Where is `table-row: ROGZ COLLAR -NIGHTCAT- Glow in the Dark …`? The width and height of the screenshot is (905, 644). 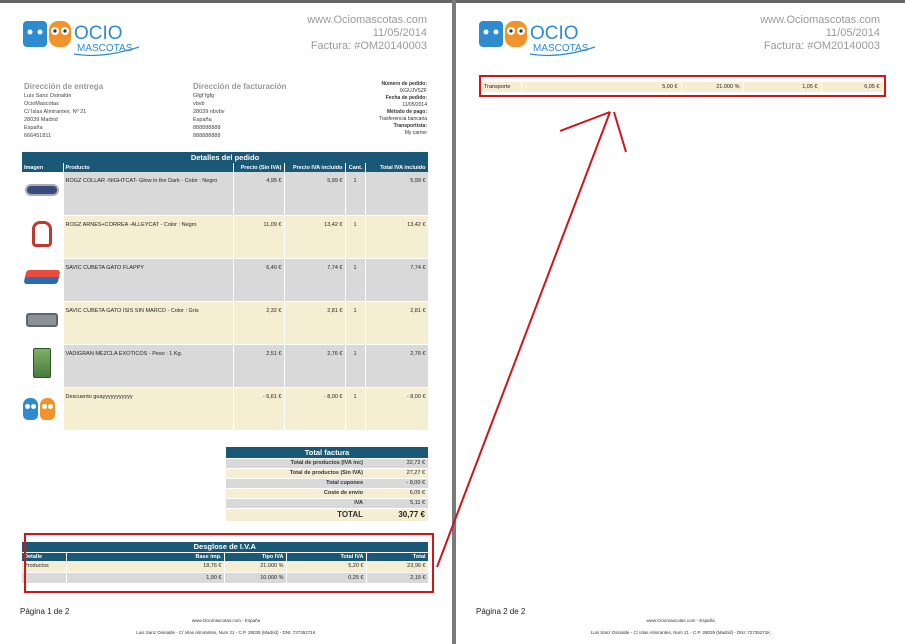
table-row: ROGZ COLLAR -NIGHTCAT- Glow in the Dark … is located at coordinates (225, 194).